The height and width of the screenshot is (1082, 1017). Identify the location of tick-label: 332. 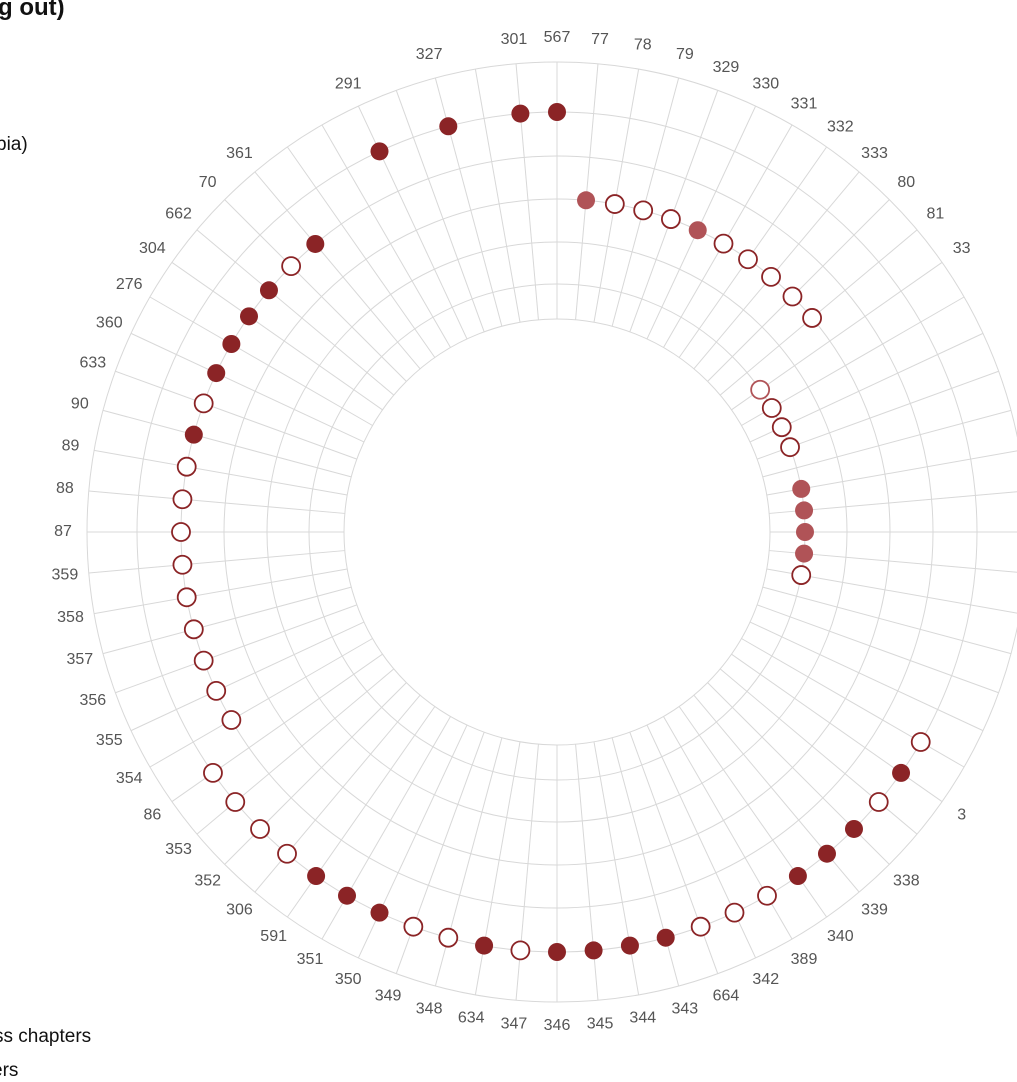
(840, 127).